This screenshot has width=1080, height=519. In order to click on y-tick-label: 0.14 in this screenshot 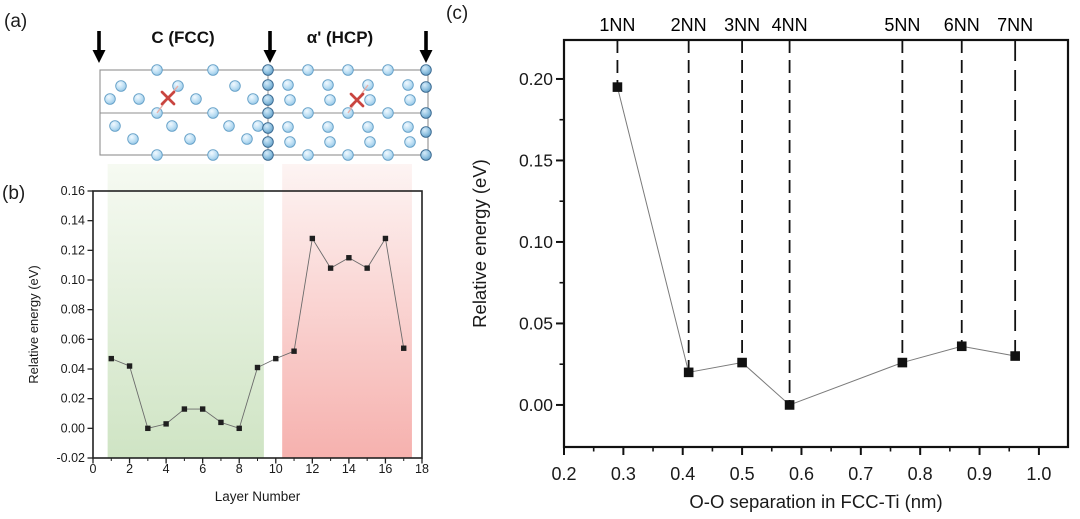, I will do `click(73, 221)`.